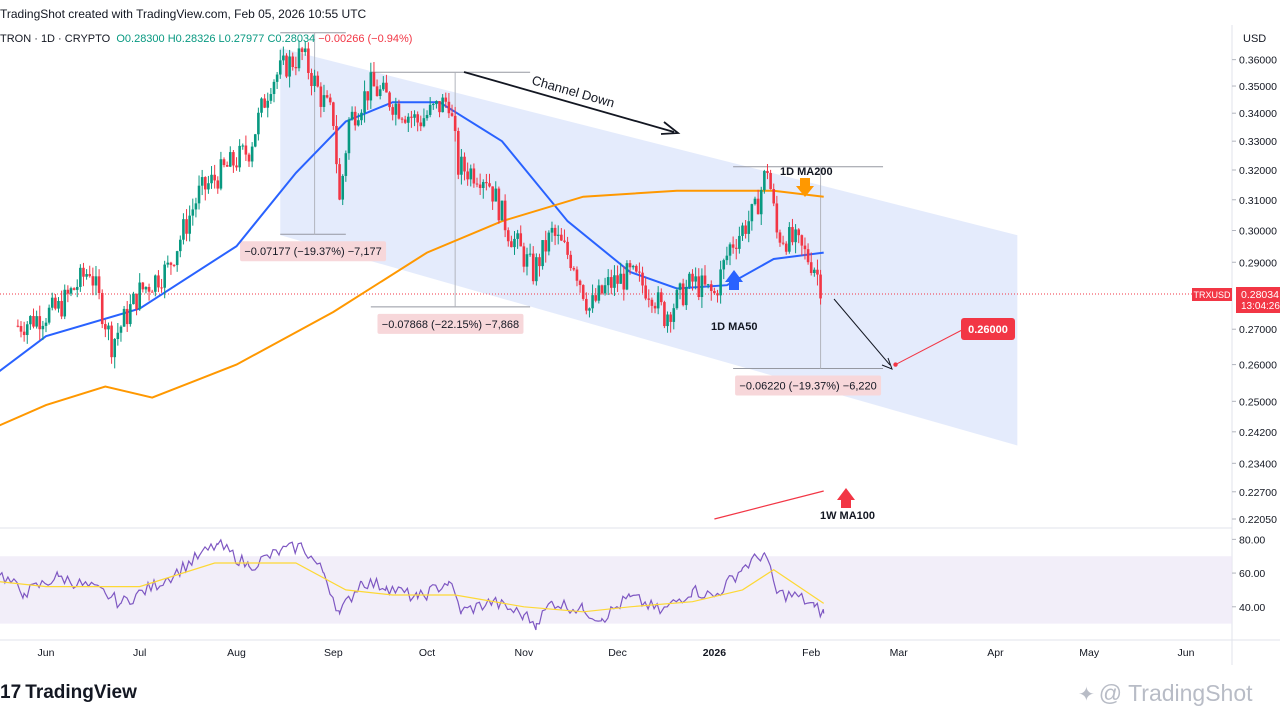  What do you see at coordinates (236, 653) in the screenshot?
I see `time-tick-label: Aug` at bounding box center [236, 653].